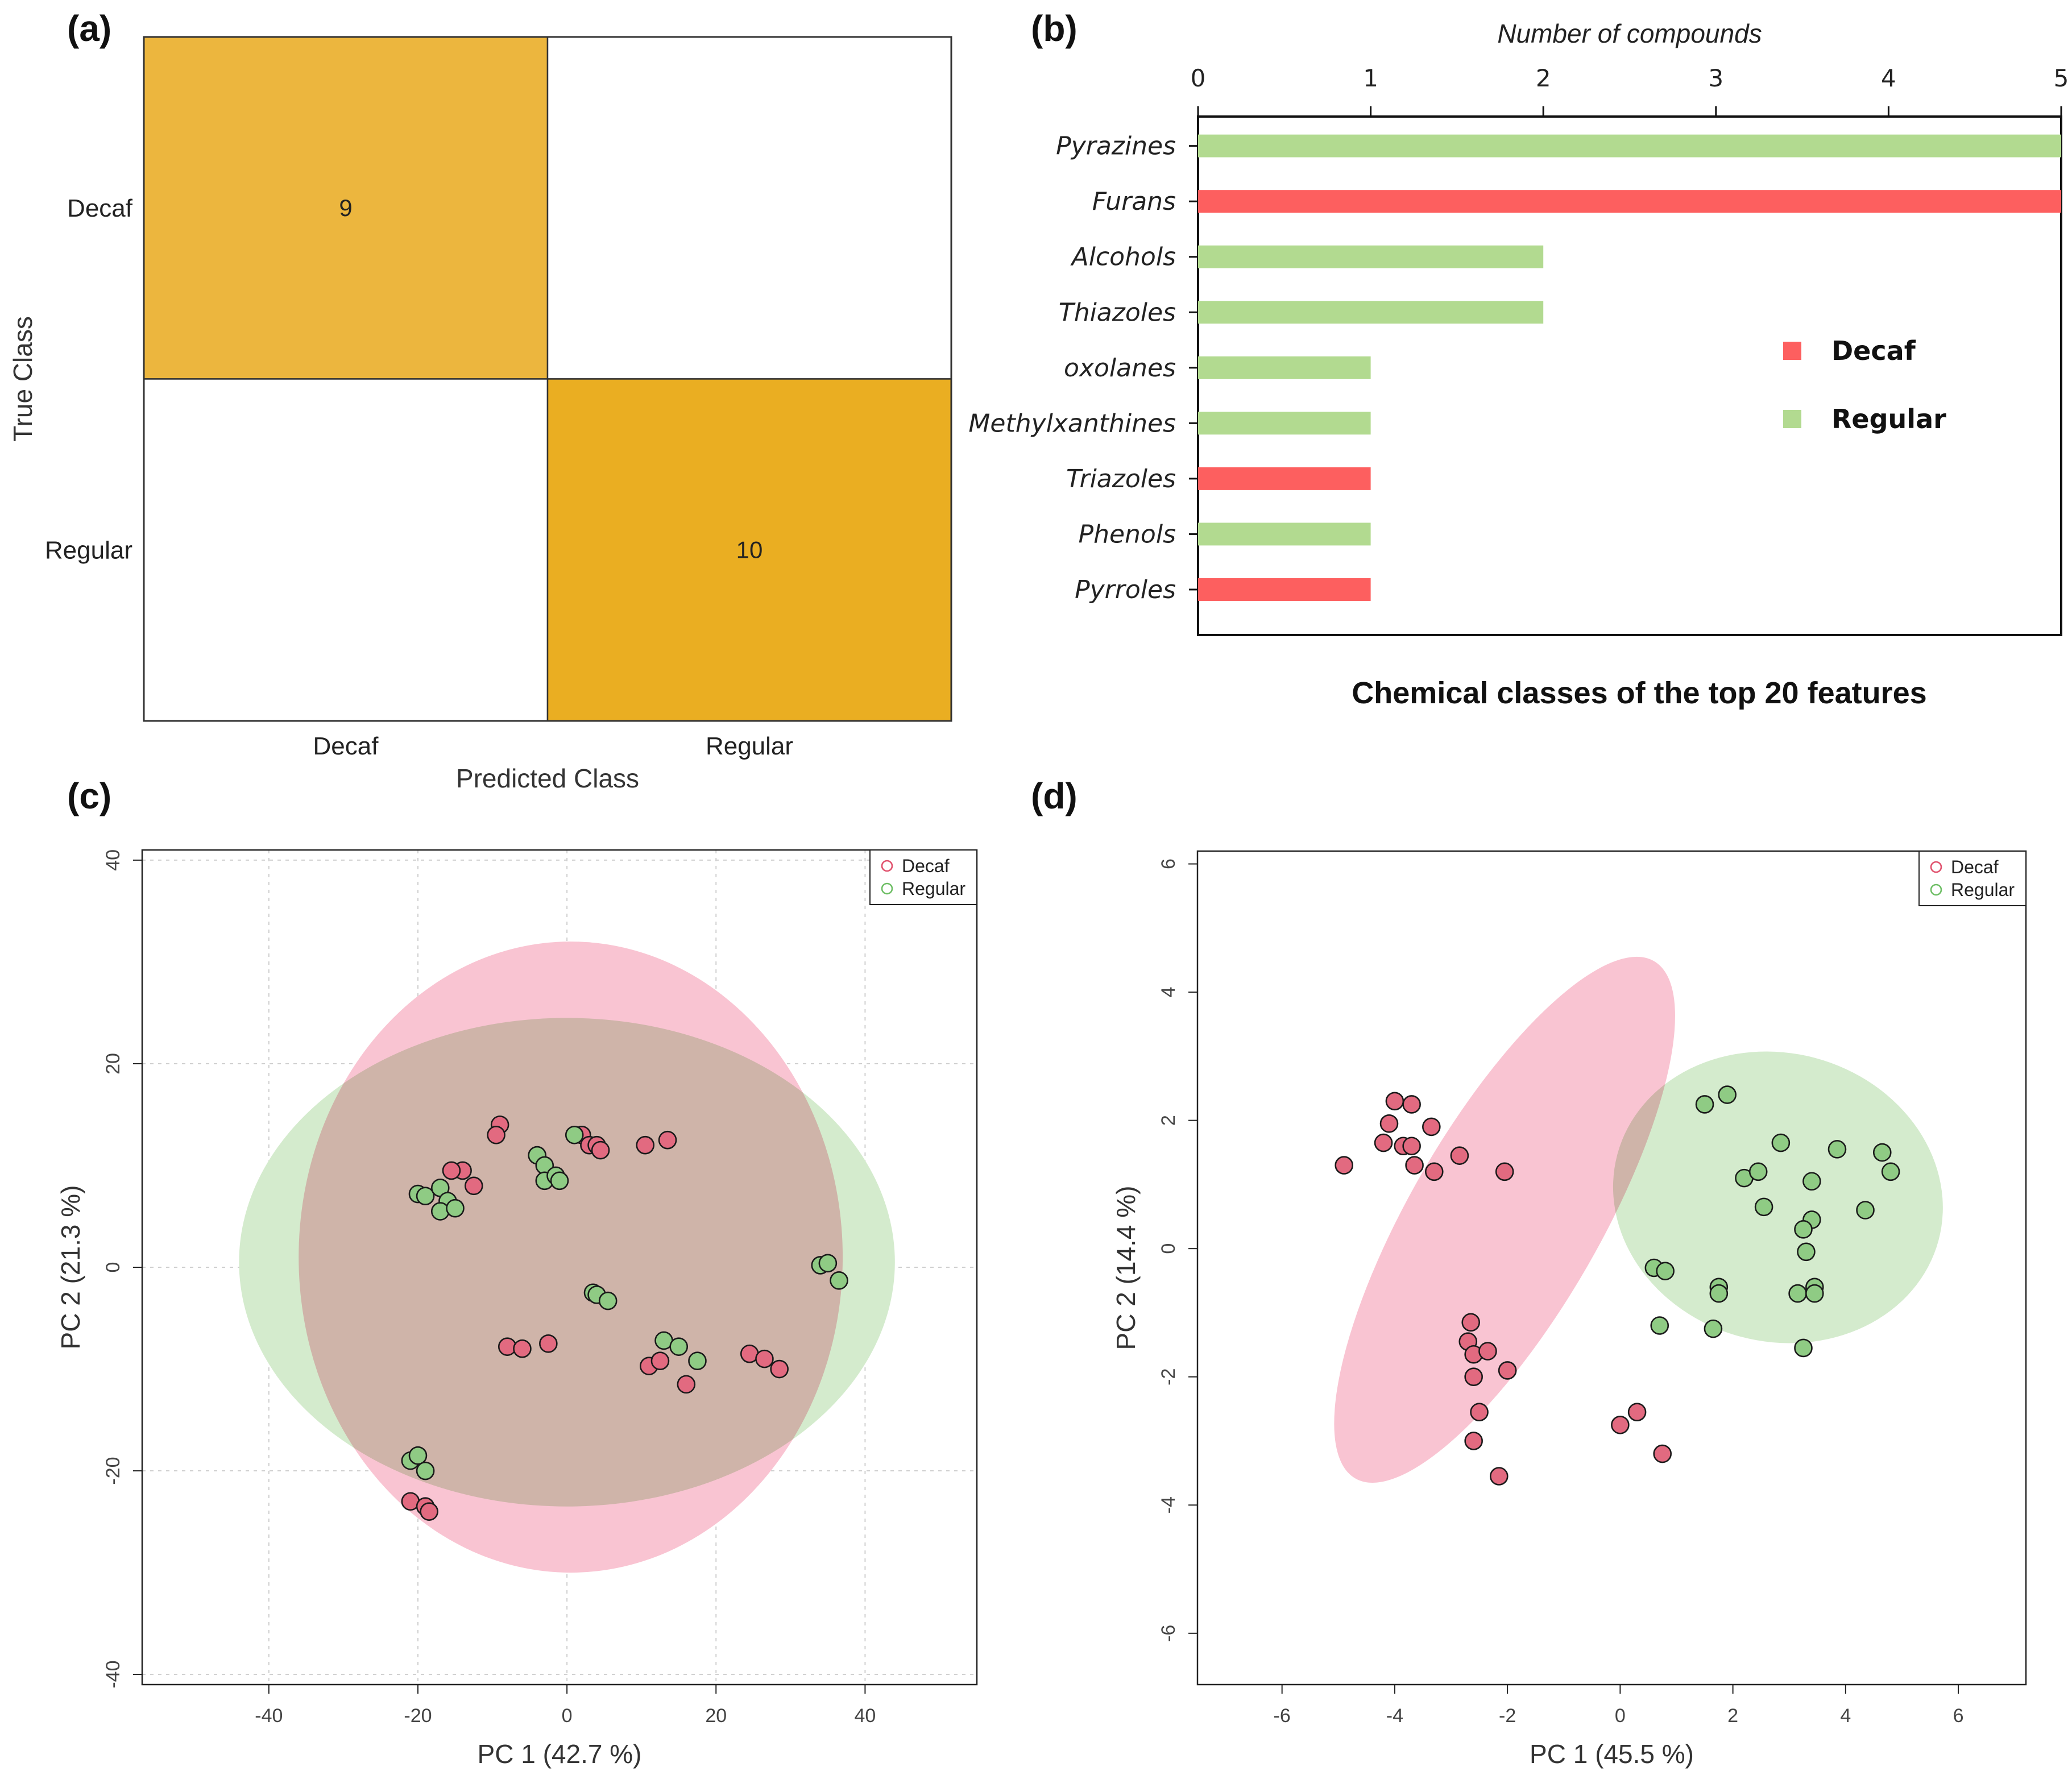 This screenshot has width=2072, height=1771. I want to click on bar-thiazoles, so click(1371, 312).